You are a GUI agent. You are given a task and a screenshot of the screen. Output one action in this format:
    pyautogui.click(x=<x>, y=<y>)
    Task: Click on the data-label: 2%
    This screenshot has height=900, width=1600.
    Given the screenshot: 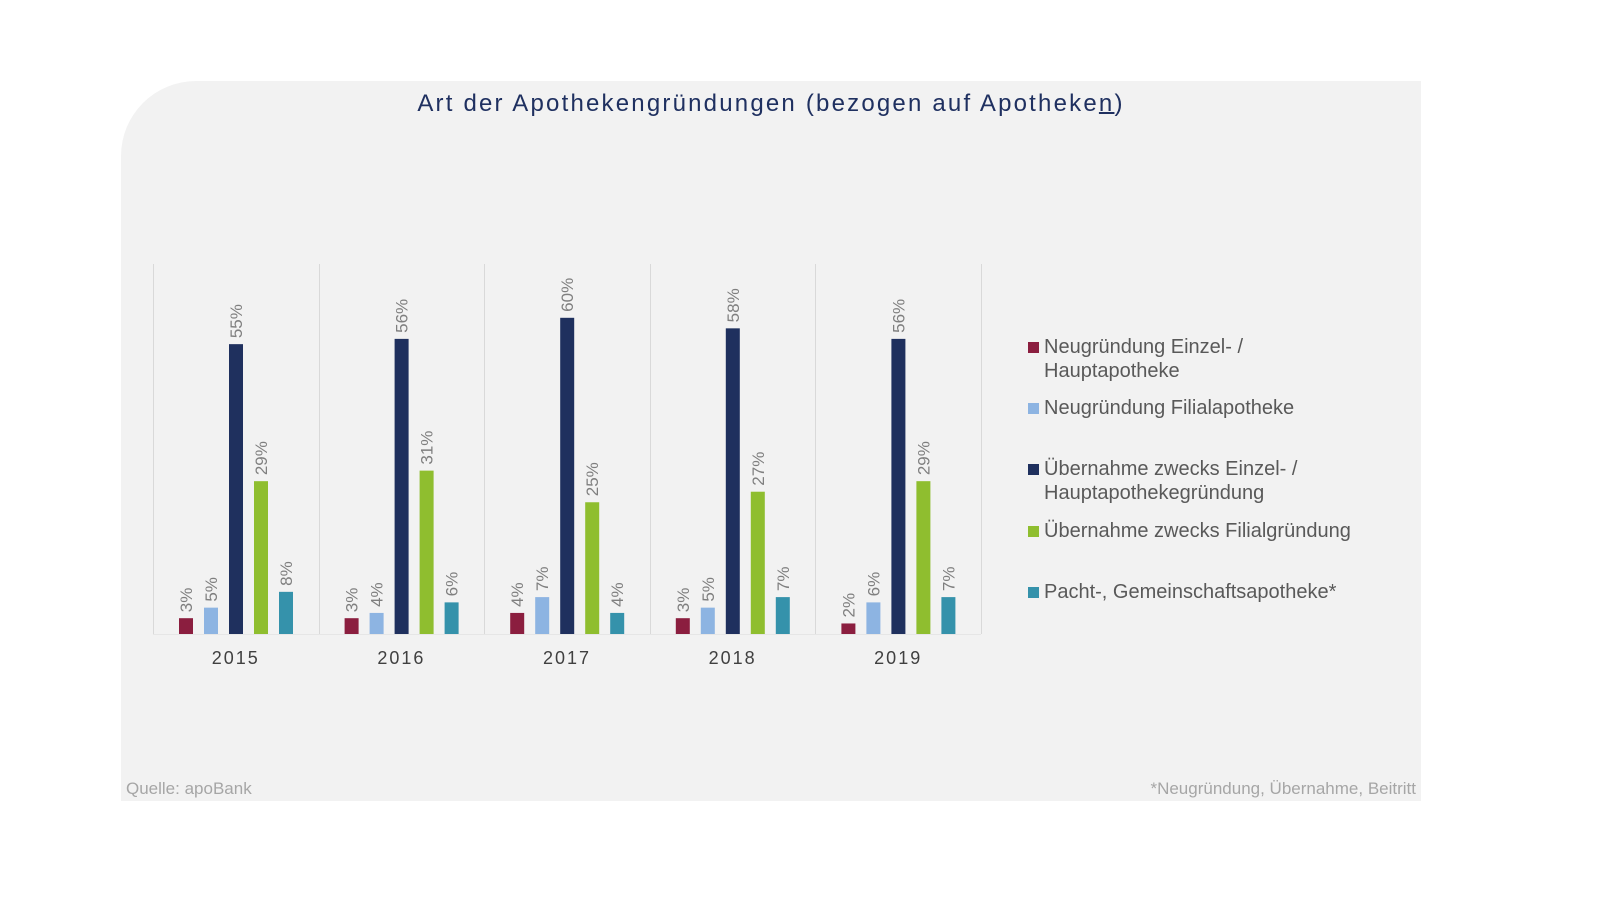 What is the action you would take?
    pyautogui.click(x=848, y=605)
    